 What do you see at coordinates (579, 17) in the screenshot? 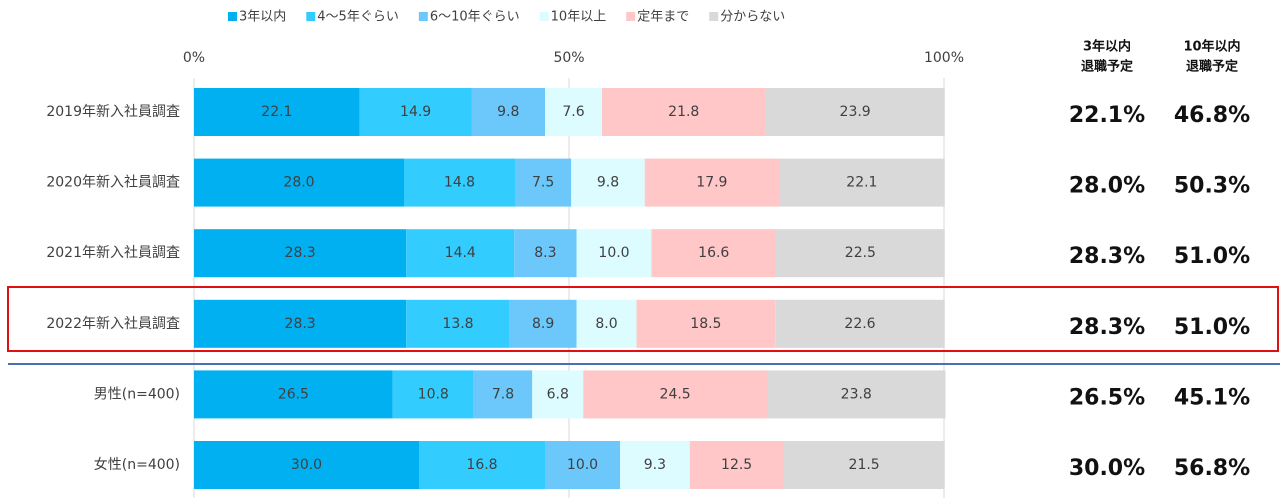
I see `legend-label: 10年以上` at bounding box center [579, 17].